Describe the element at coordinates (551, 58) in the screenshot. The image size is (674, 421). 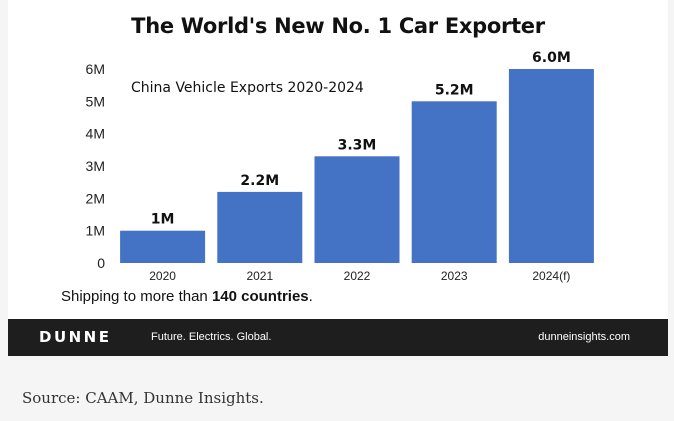
I see `data-label: 6.0M` at that location.